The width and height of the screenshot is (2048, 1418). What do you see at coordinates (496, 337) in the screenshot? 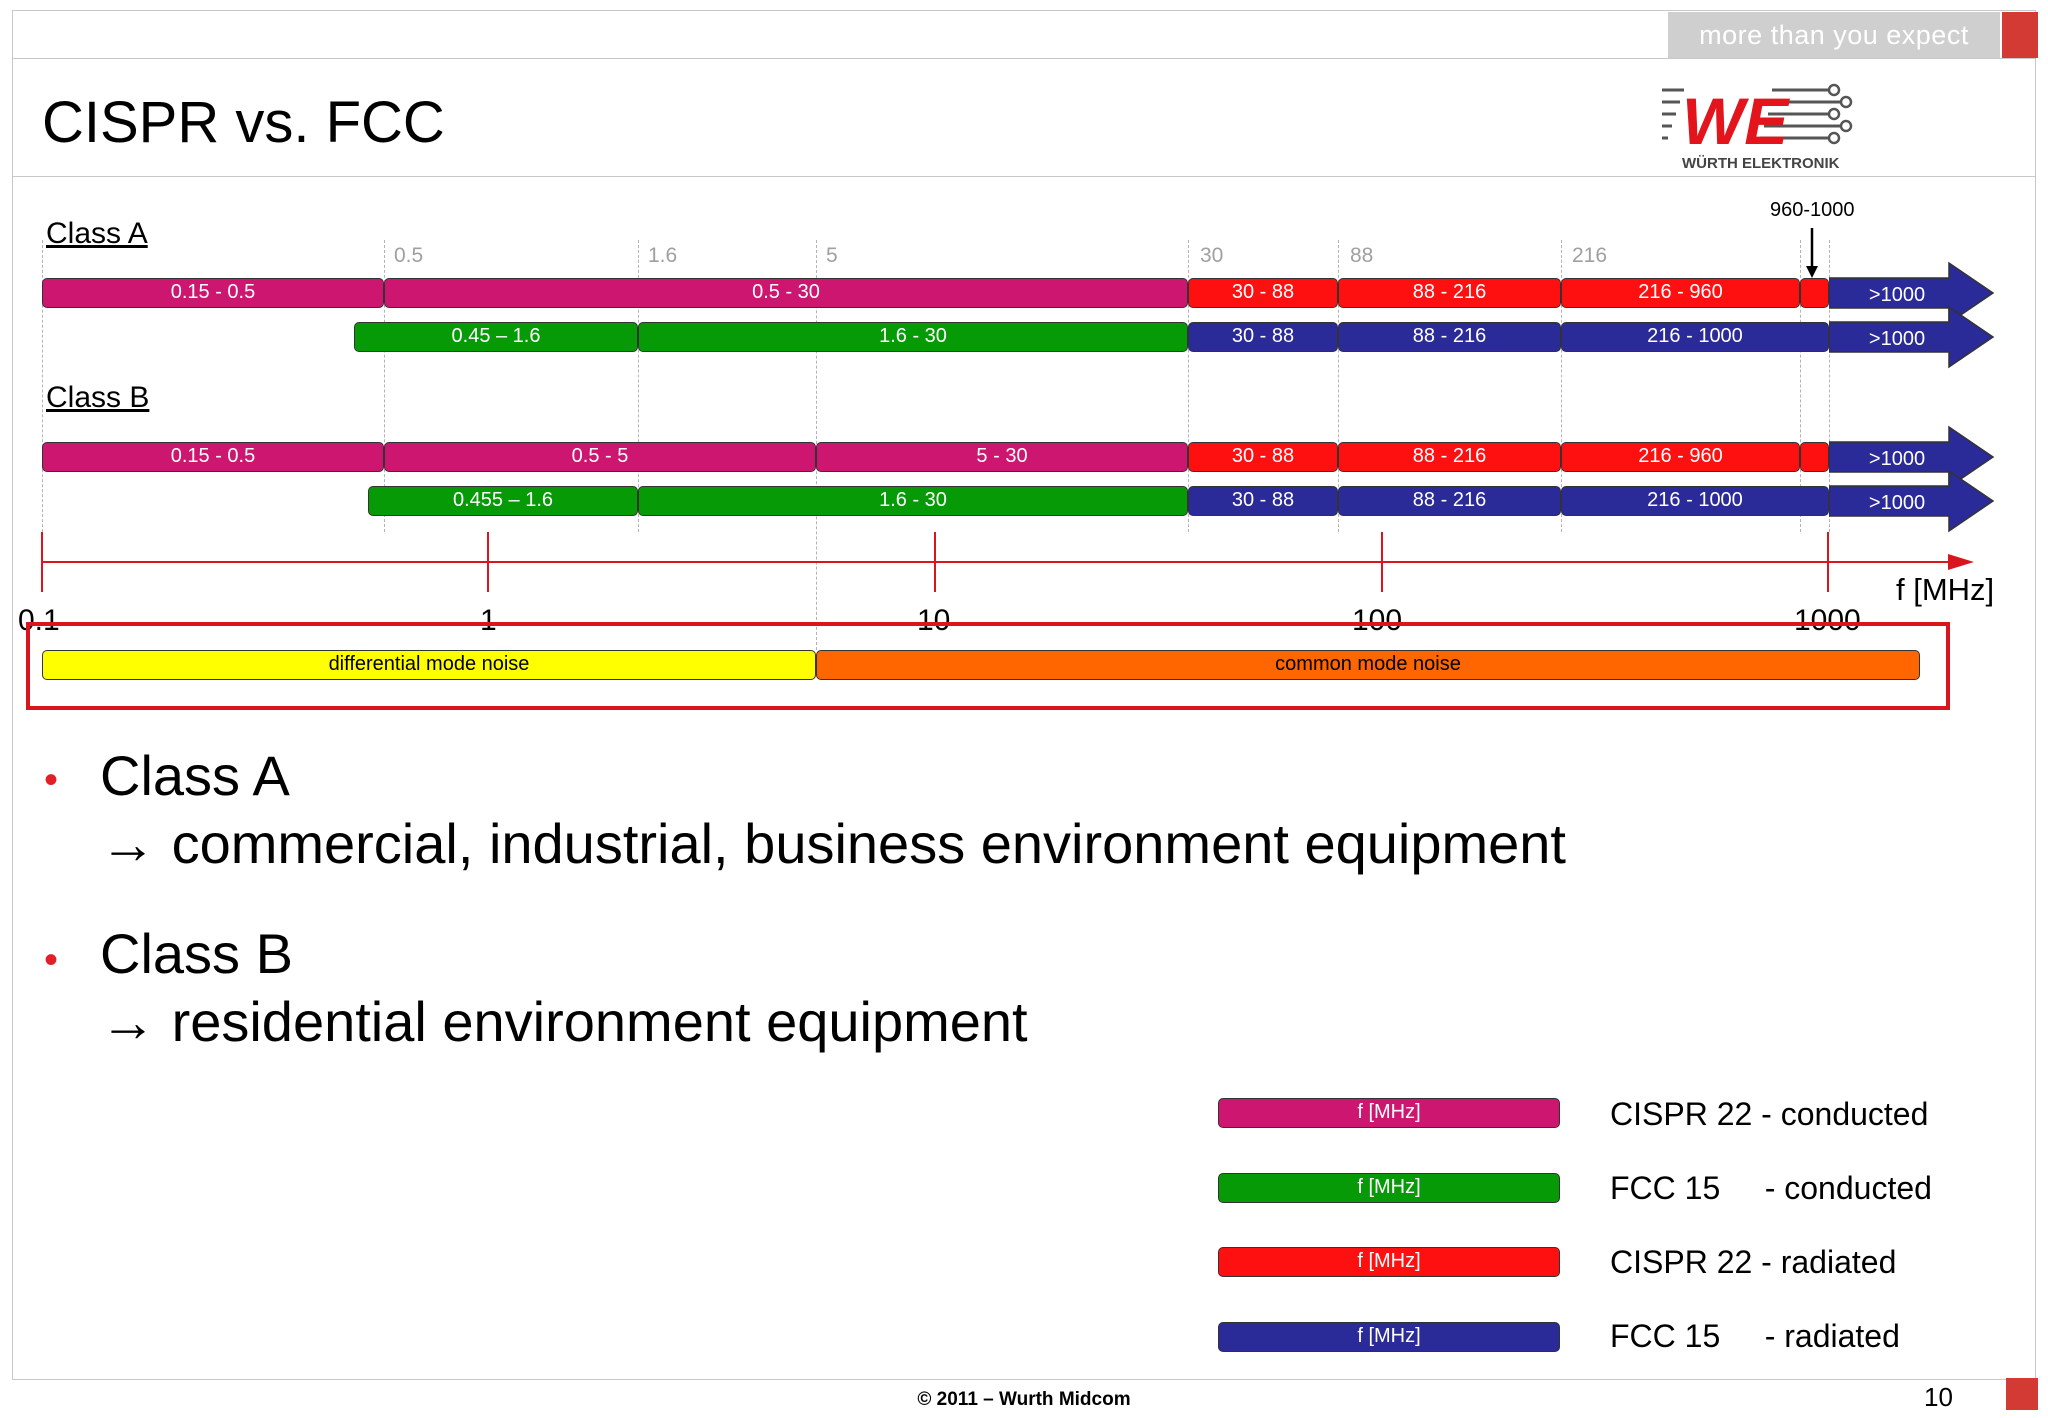
I see `band-class-a-fcc-conducted: 0.45 – 1.6` at bounding box center [496, 337].